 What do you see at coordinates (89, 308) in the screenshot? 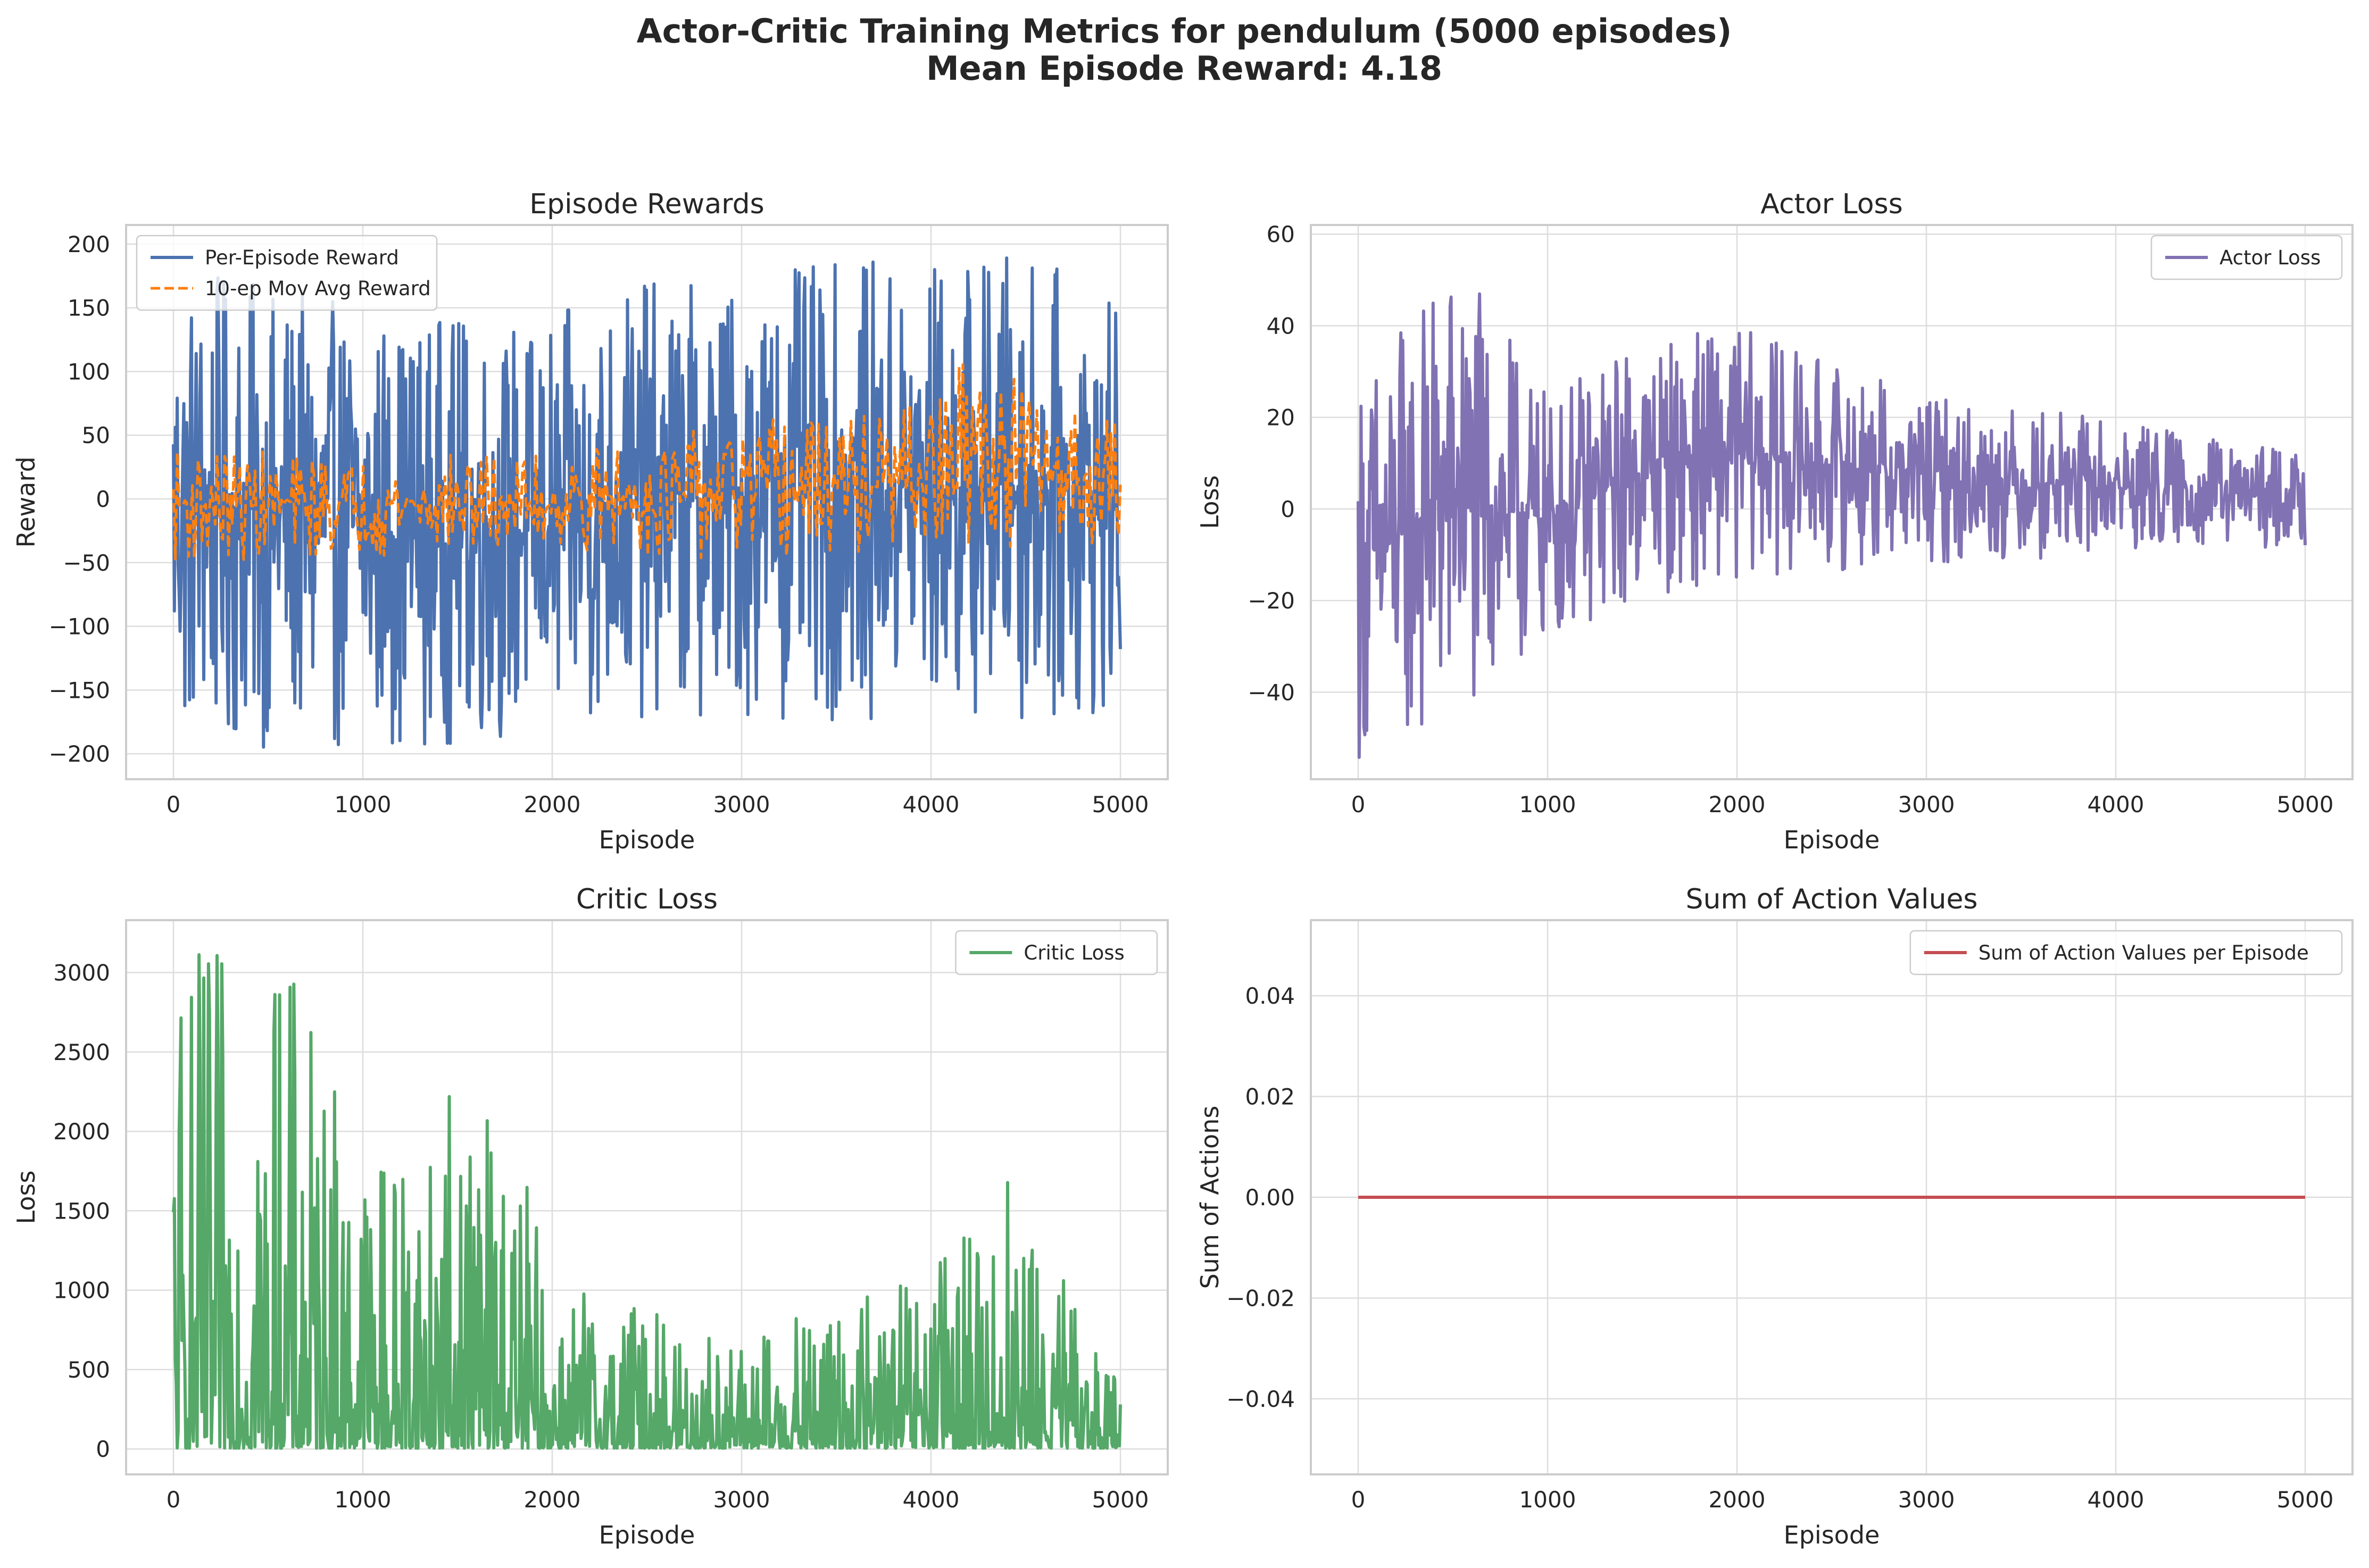
I see `y-tick-label: 150` at bounding box center [89, 308].